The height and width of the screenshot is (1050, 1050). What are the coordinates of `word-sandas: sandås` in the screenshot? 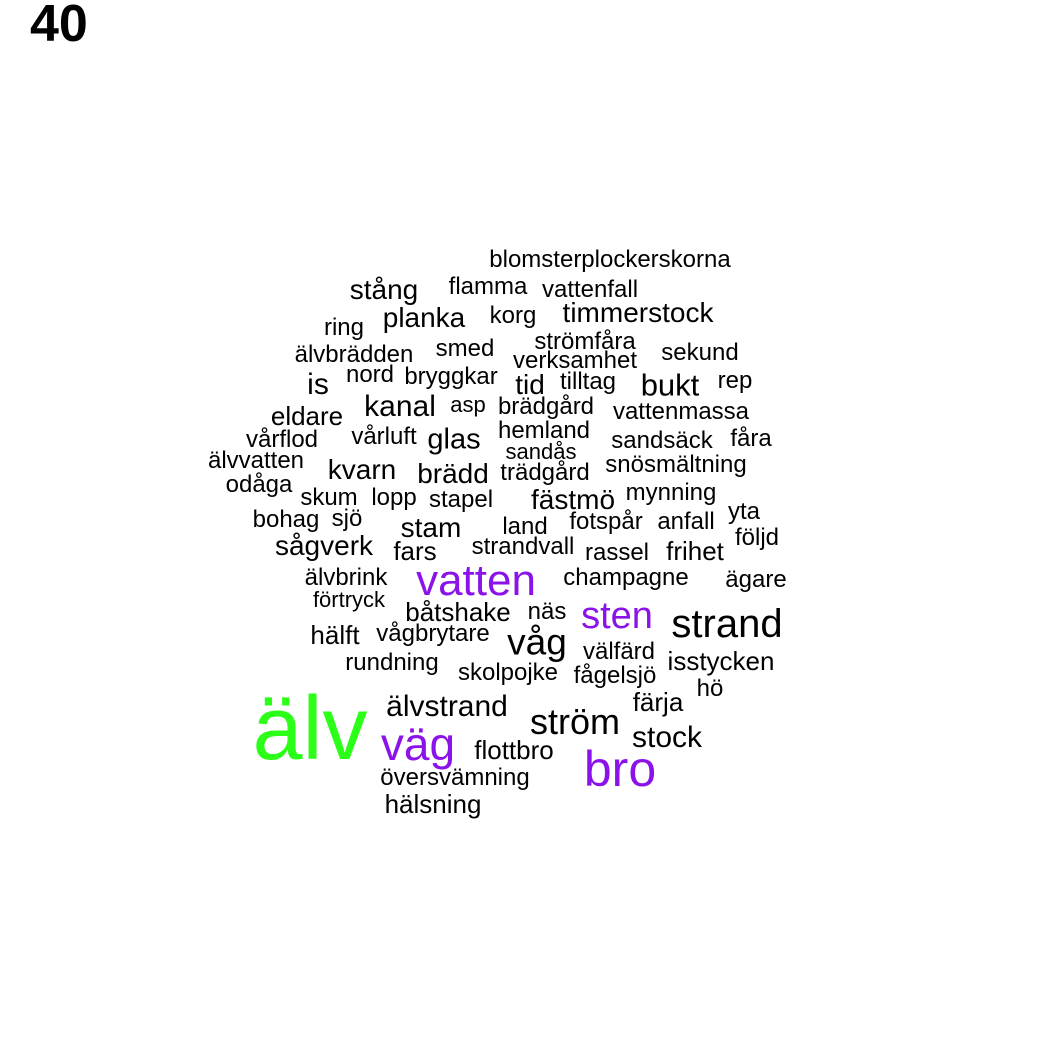 It's located at (541, 451).